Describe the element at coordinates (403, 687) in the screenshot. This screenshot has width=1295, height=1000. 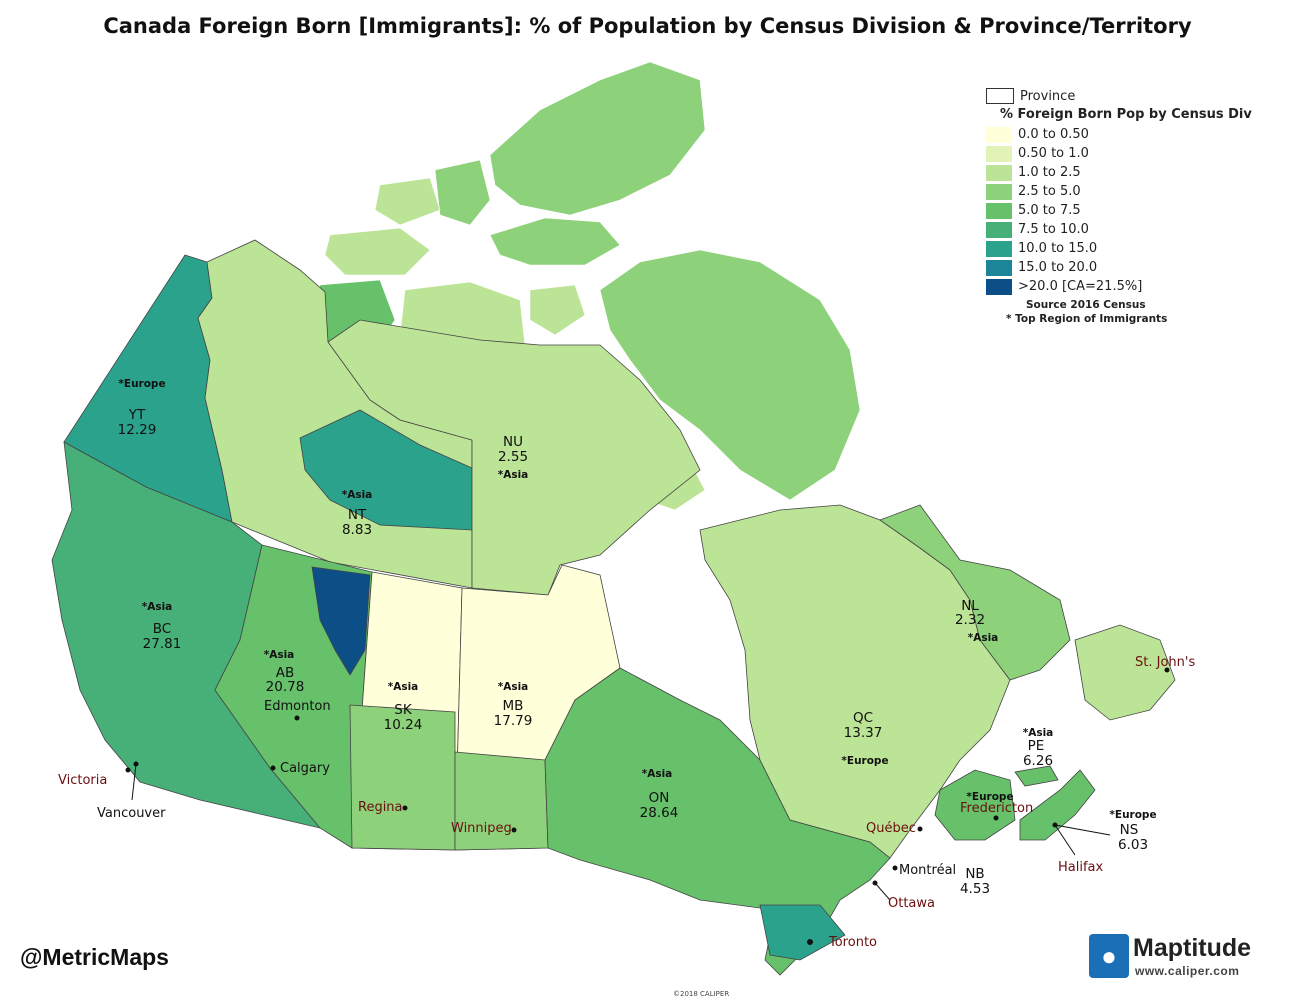
I see `sk-region-note: *Asia` at that location.